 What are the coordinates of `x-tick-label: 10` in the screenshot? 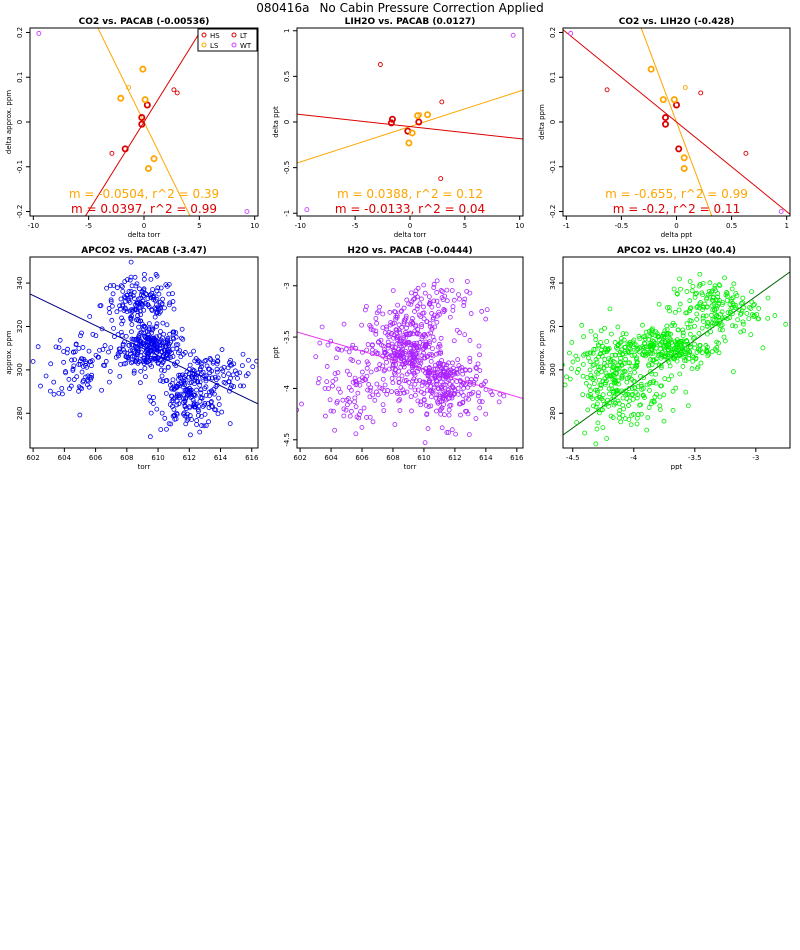 It's located at (254, 226).